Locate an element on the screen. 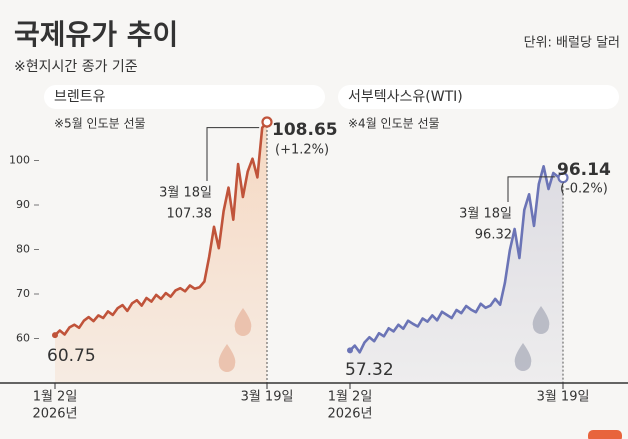 The image size is (628, 439). panel-note: ※5월 인도분 선물 is located at coordinates (100, 124).